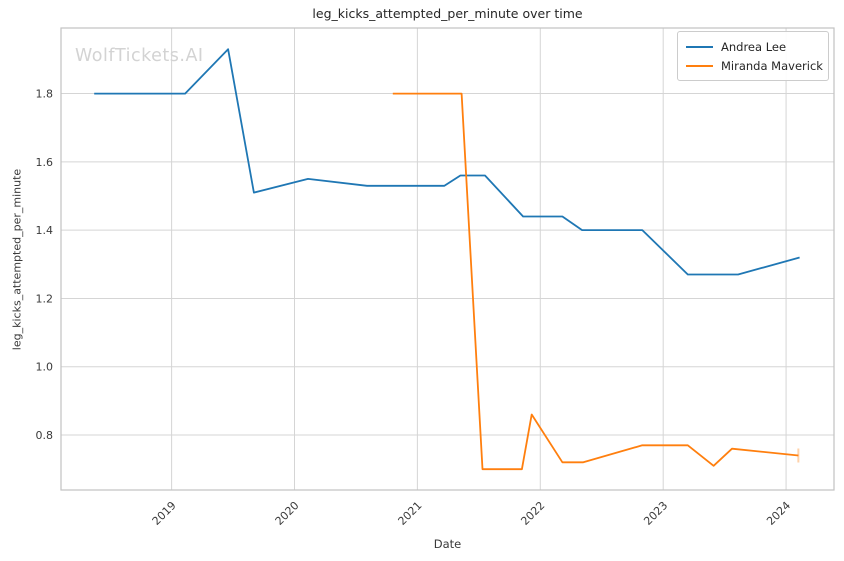  Describe the element at coordinates (699, 46) in the screenshot. I see `legend-swatch-andrea-lee` at that location.